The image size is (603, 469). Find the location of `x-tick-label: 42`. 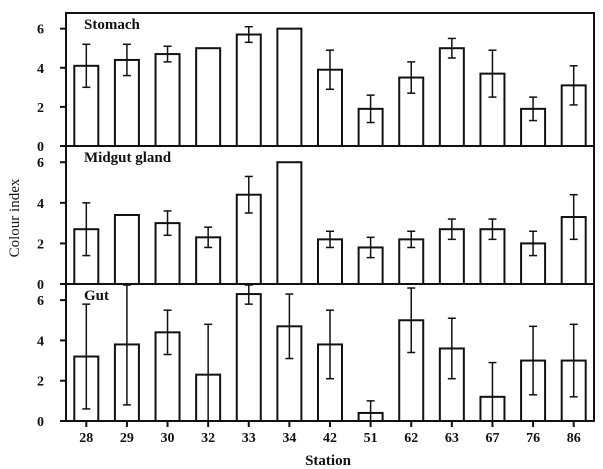

x-tick-label: 42 is located at coordinates (330, 438).